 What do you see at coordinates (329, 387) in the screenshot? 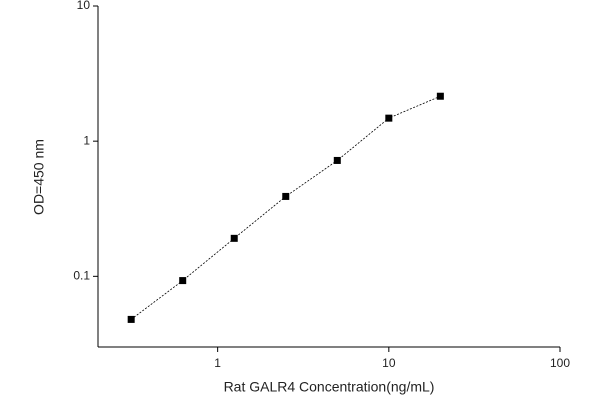
I see `x-axis-title: Rat GALR4 Concentration(ng/mL)` at bounding box center [329, 387].